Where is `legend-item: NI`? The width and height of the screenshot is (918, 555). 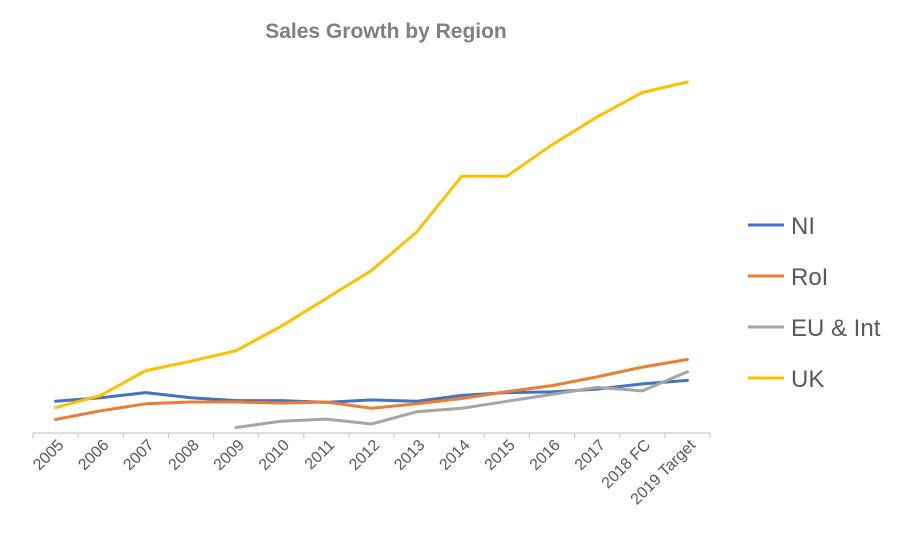
legend-item: NI is located at coordinates (781, 226).